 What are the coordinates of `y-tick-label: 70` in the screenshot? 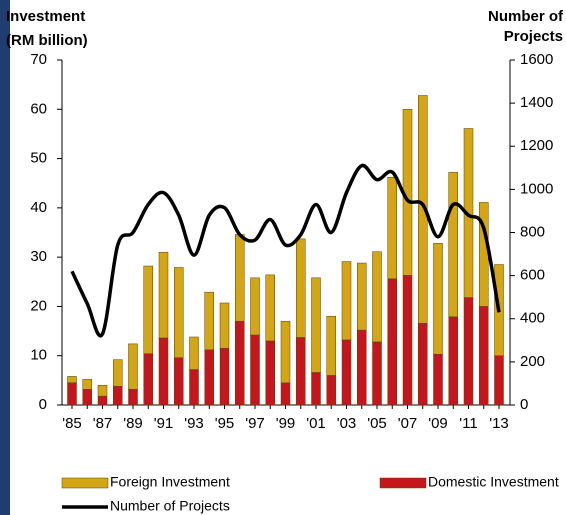 It's located at (38, 59).